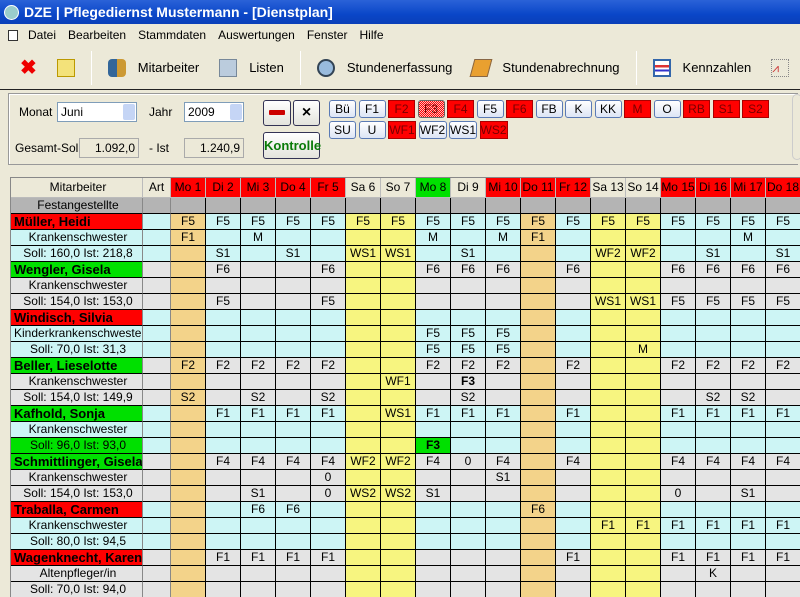  What do you see at coordinates (77, 318) in the screenshot?
I see `employee-name: Windisch, Silvia` at bounding box center [77, 318].